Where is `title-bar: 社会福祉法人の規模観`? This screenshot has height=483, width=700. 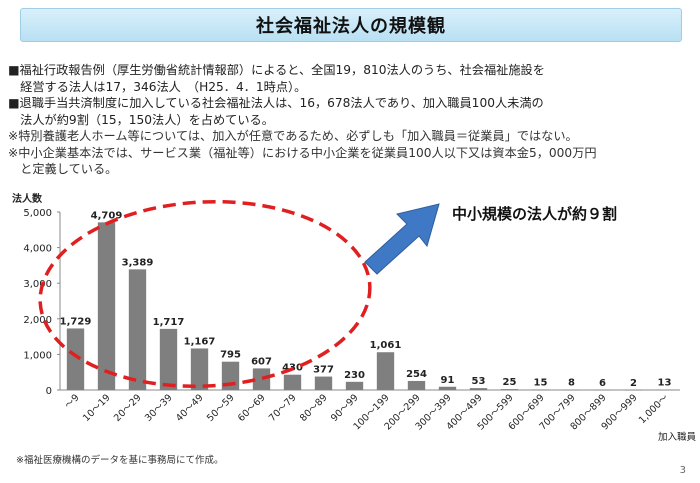
title-bar: 社会福祉法人の規模観 is located at coordinates (351, 25).